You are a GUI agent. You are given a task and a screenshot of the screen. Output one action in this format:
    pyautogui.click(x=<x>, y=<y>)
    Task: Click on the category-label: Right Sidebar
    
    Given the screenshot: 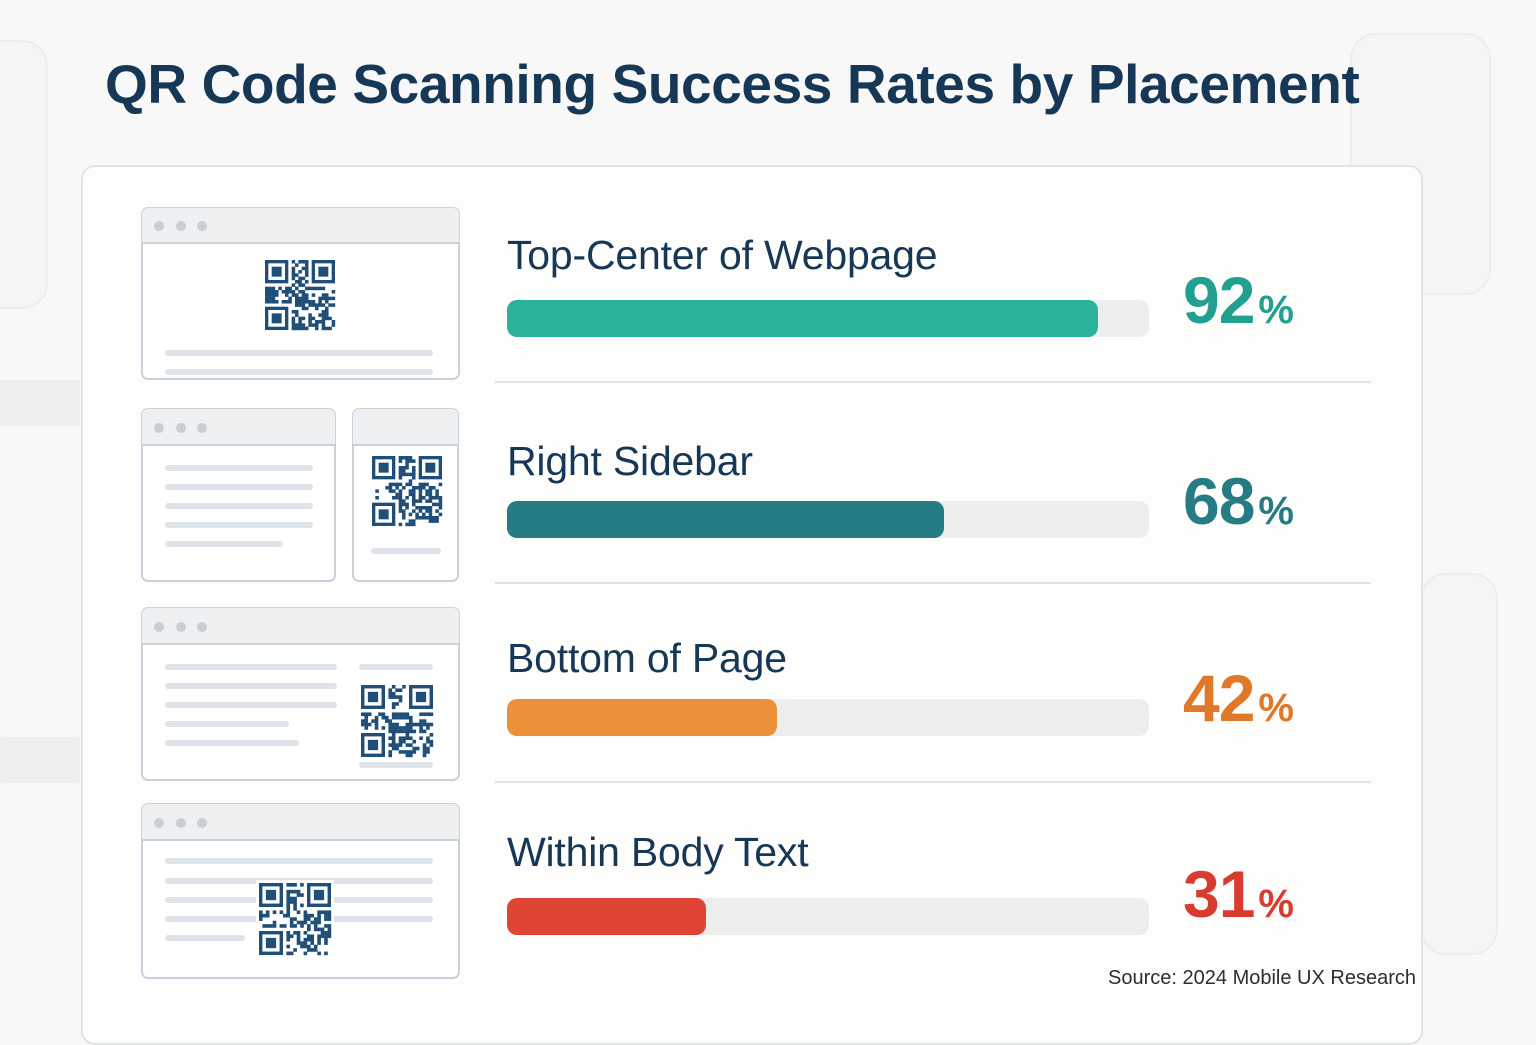 What is the action you would take?
    pyautogui.click(x=630, y=461)
    